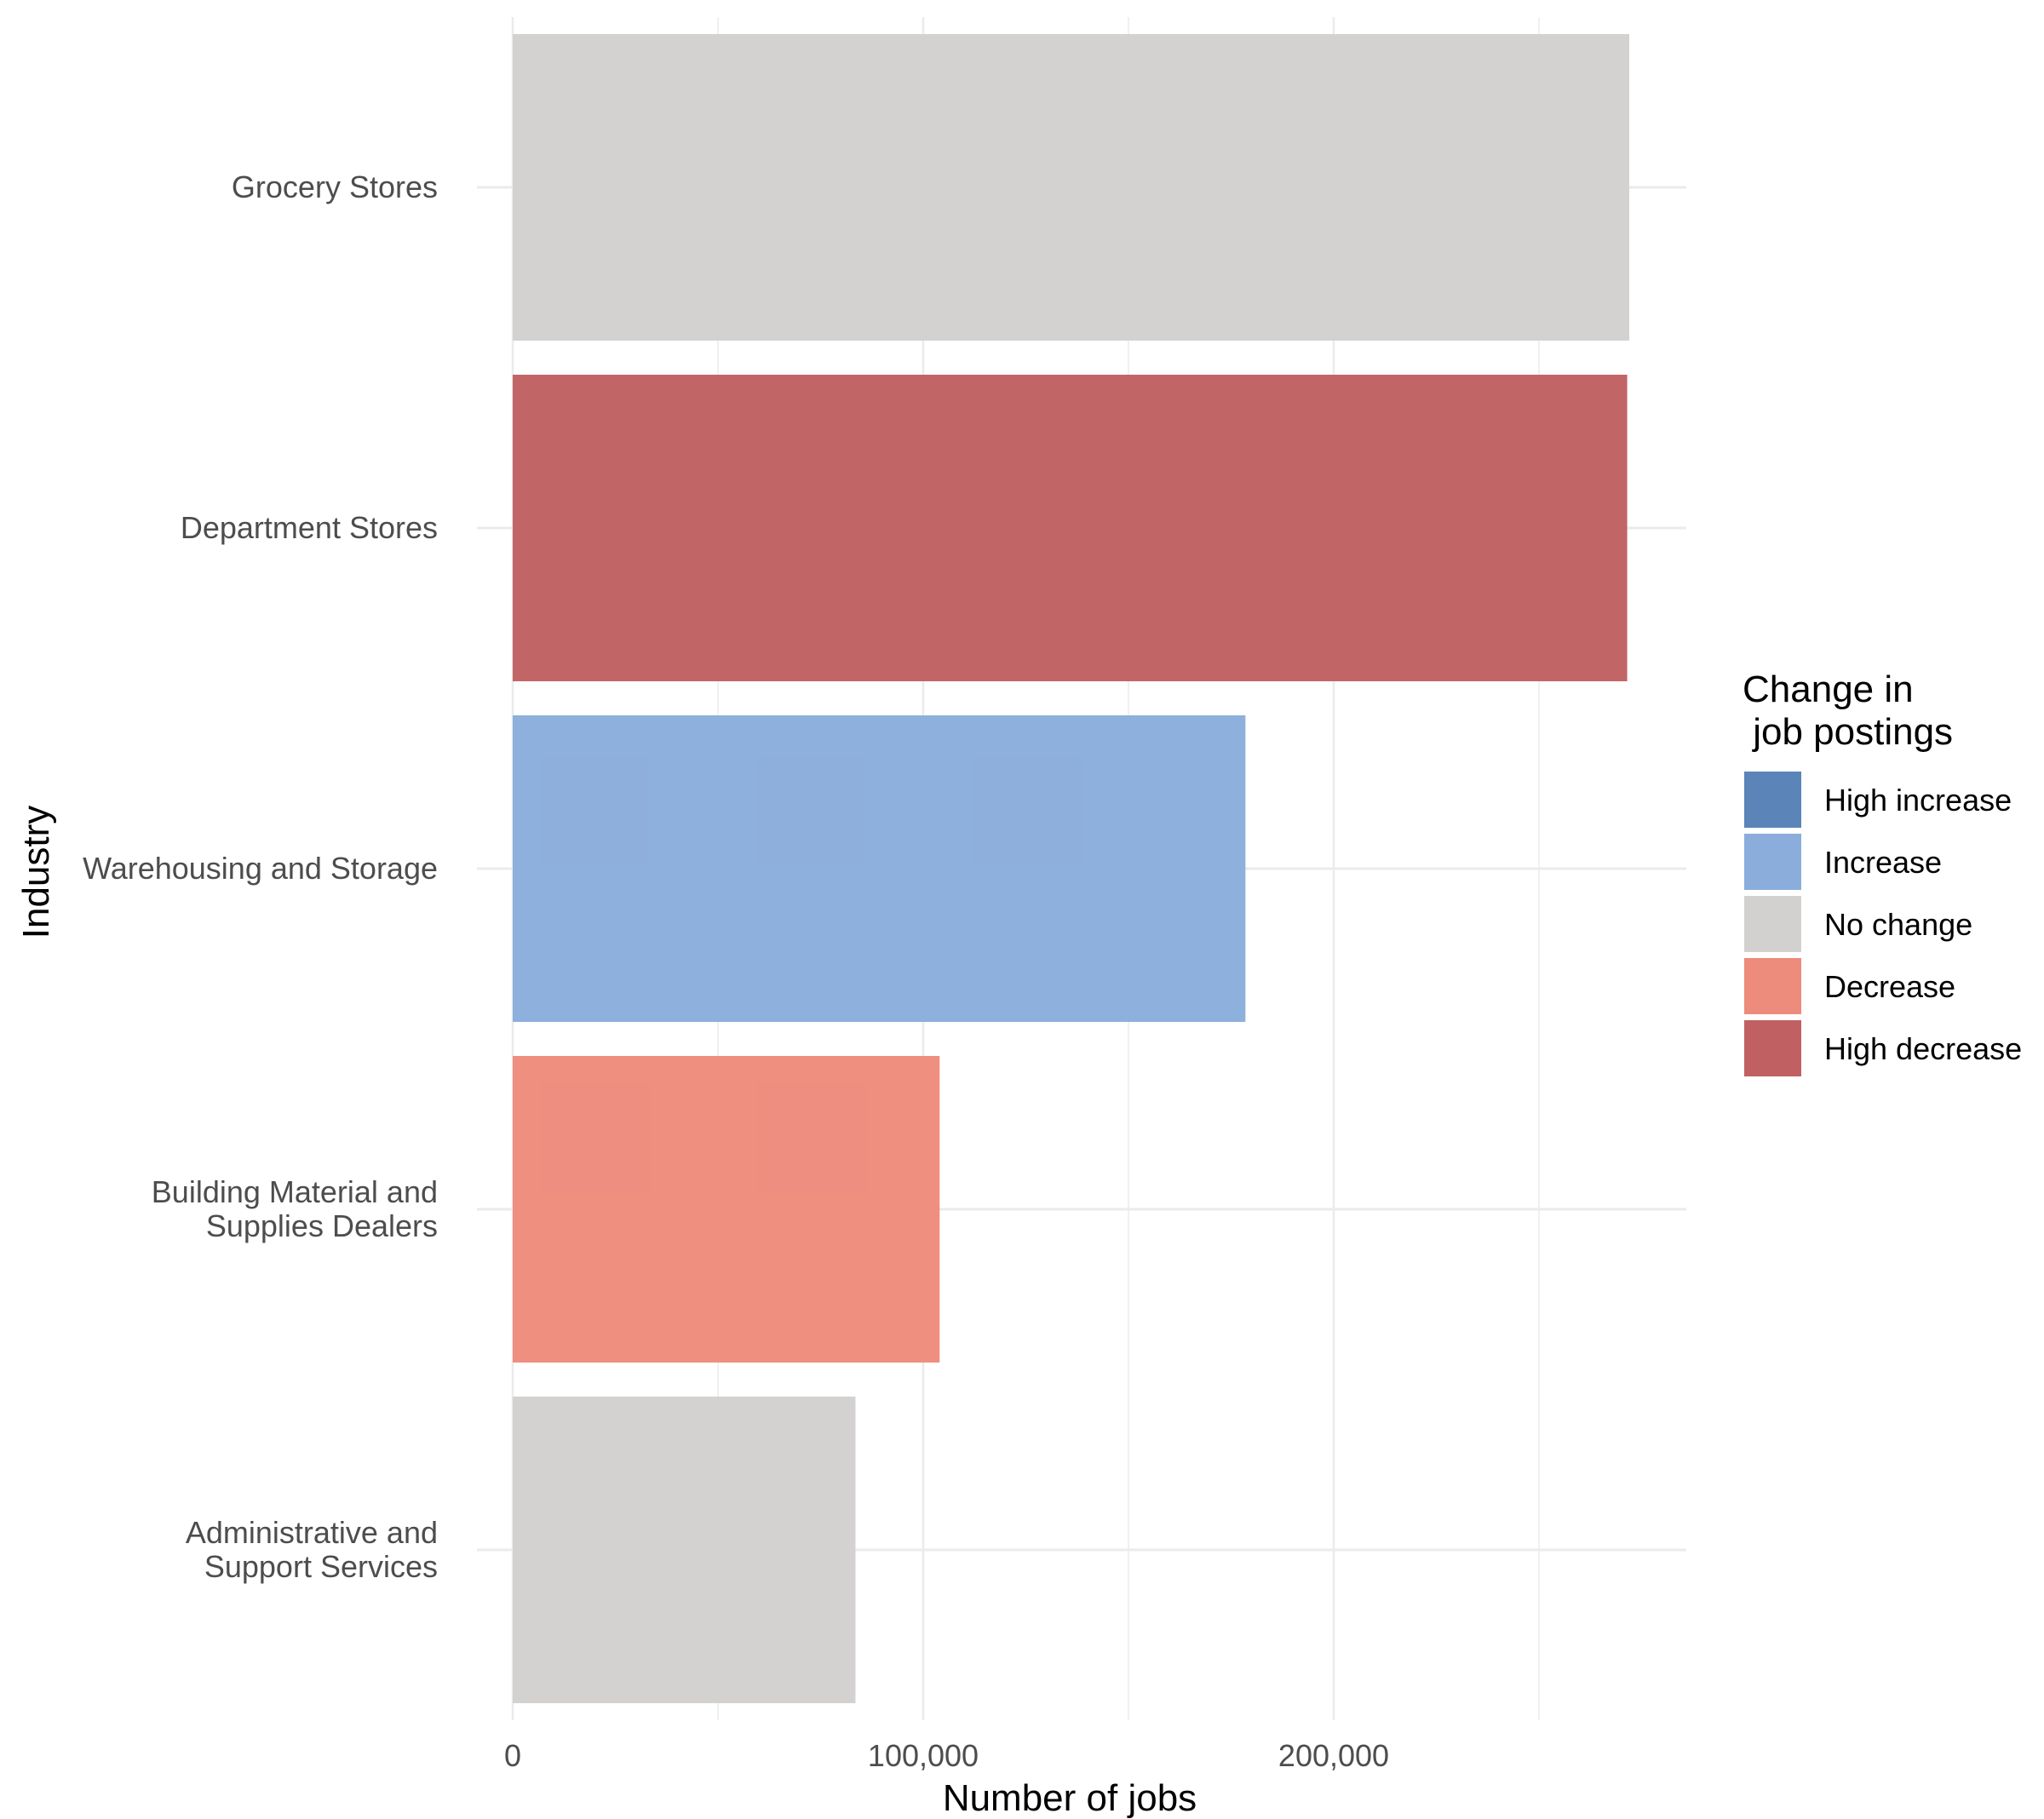 This screenshot has height=1819, width=2044. What do you see at coordinates (312, 1532) in the screenshot?
I see `y-tick-label: Administrative and` at bounding box center [312, 1532].